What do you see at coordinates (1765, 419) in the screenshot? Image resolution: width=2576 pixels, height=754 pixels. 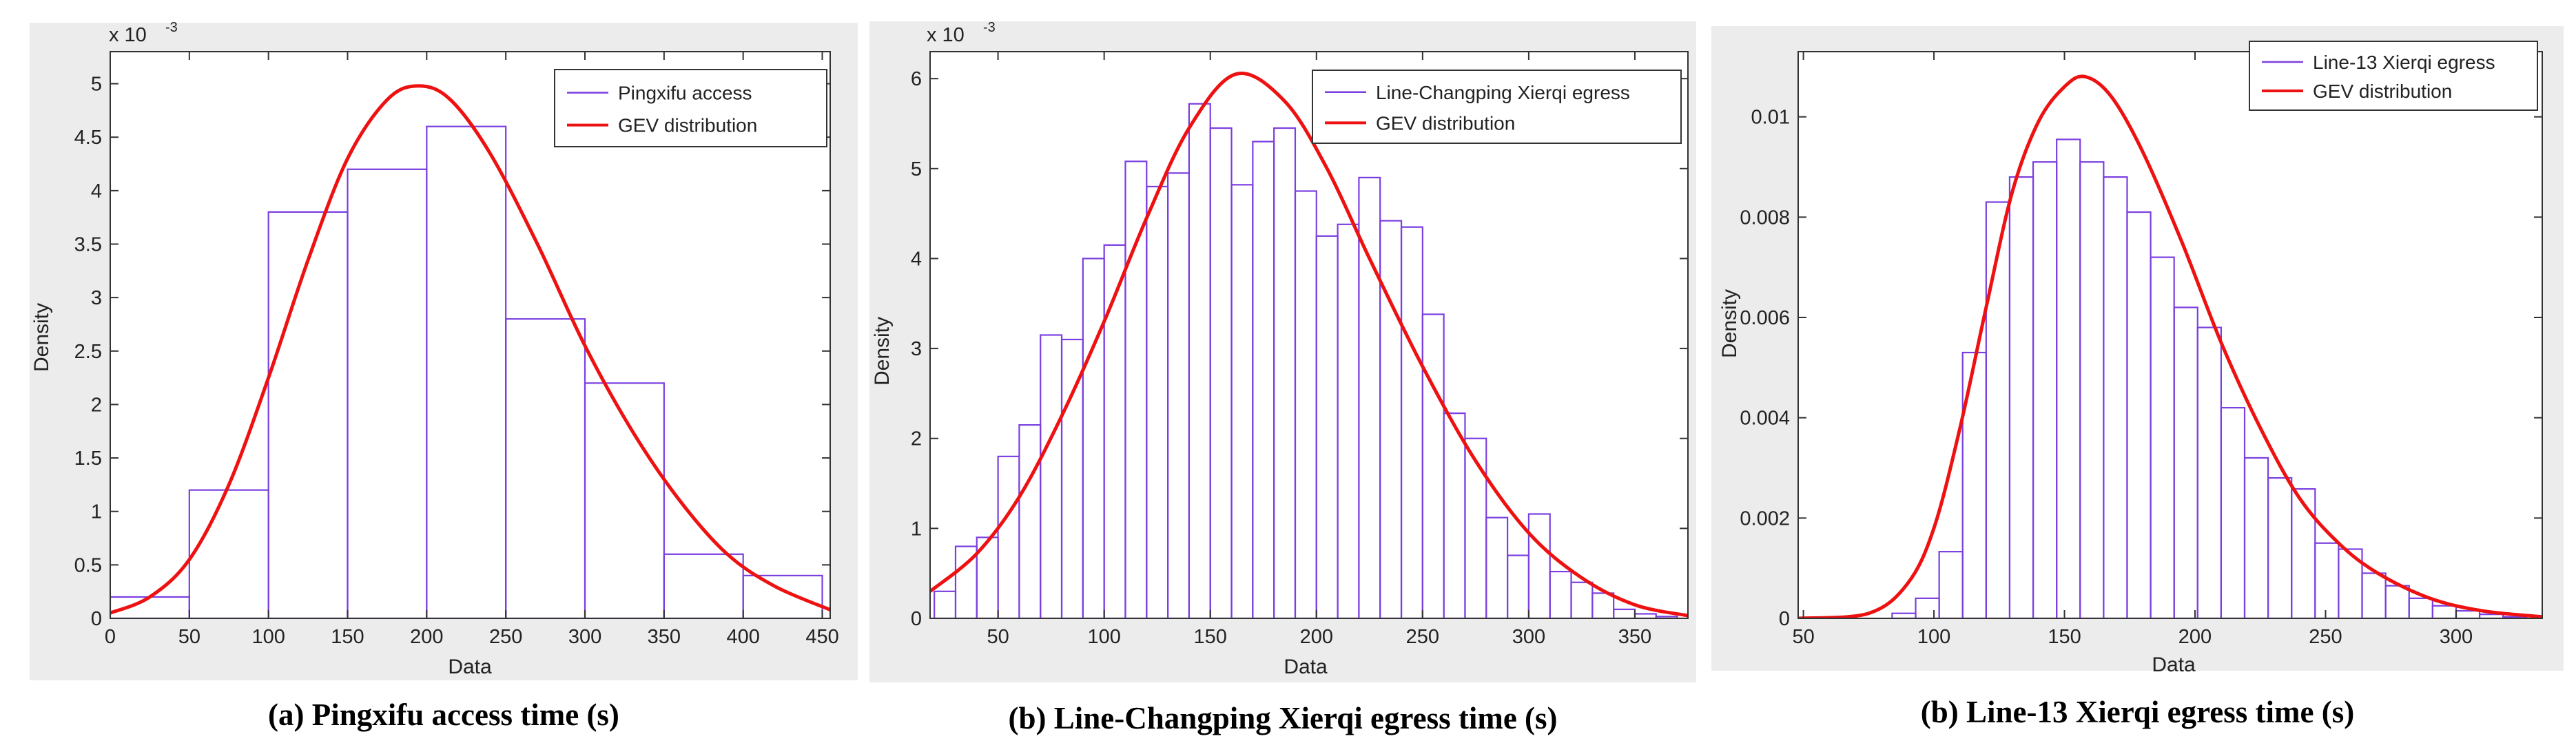 I see `y-tick-label: 0.004` at bounding box center [1765, 419].